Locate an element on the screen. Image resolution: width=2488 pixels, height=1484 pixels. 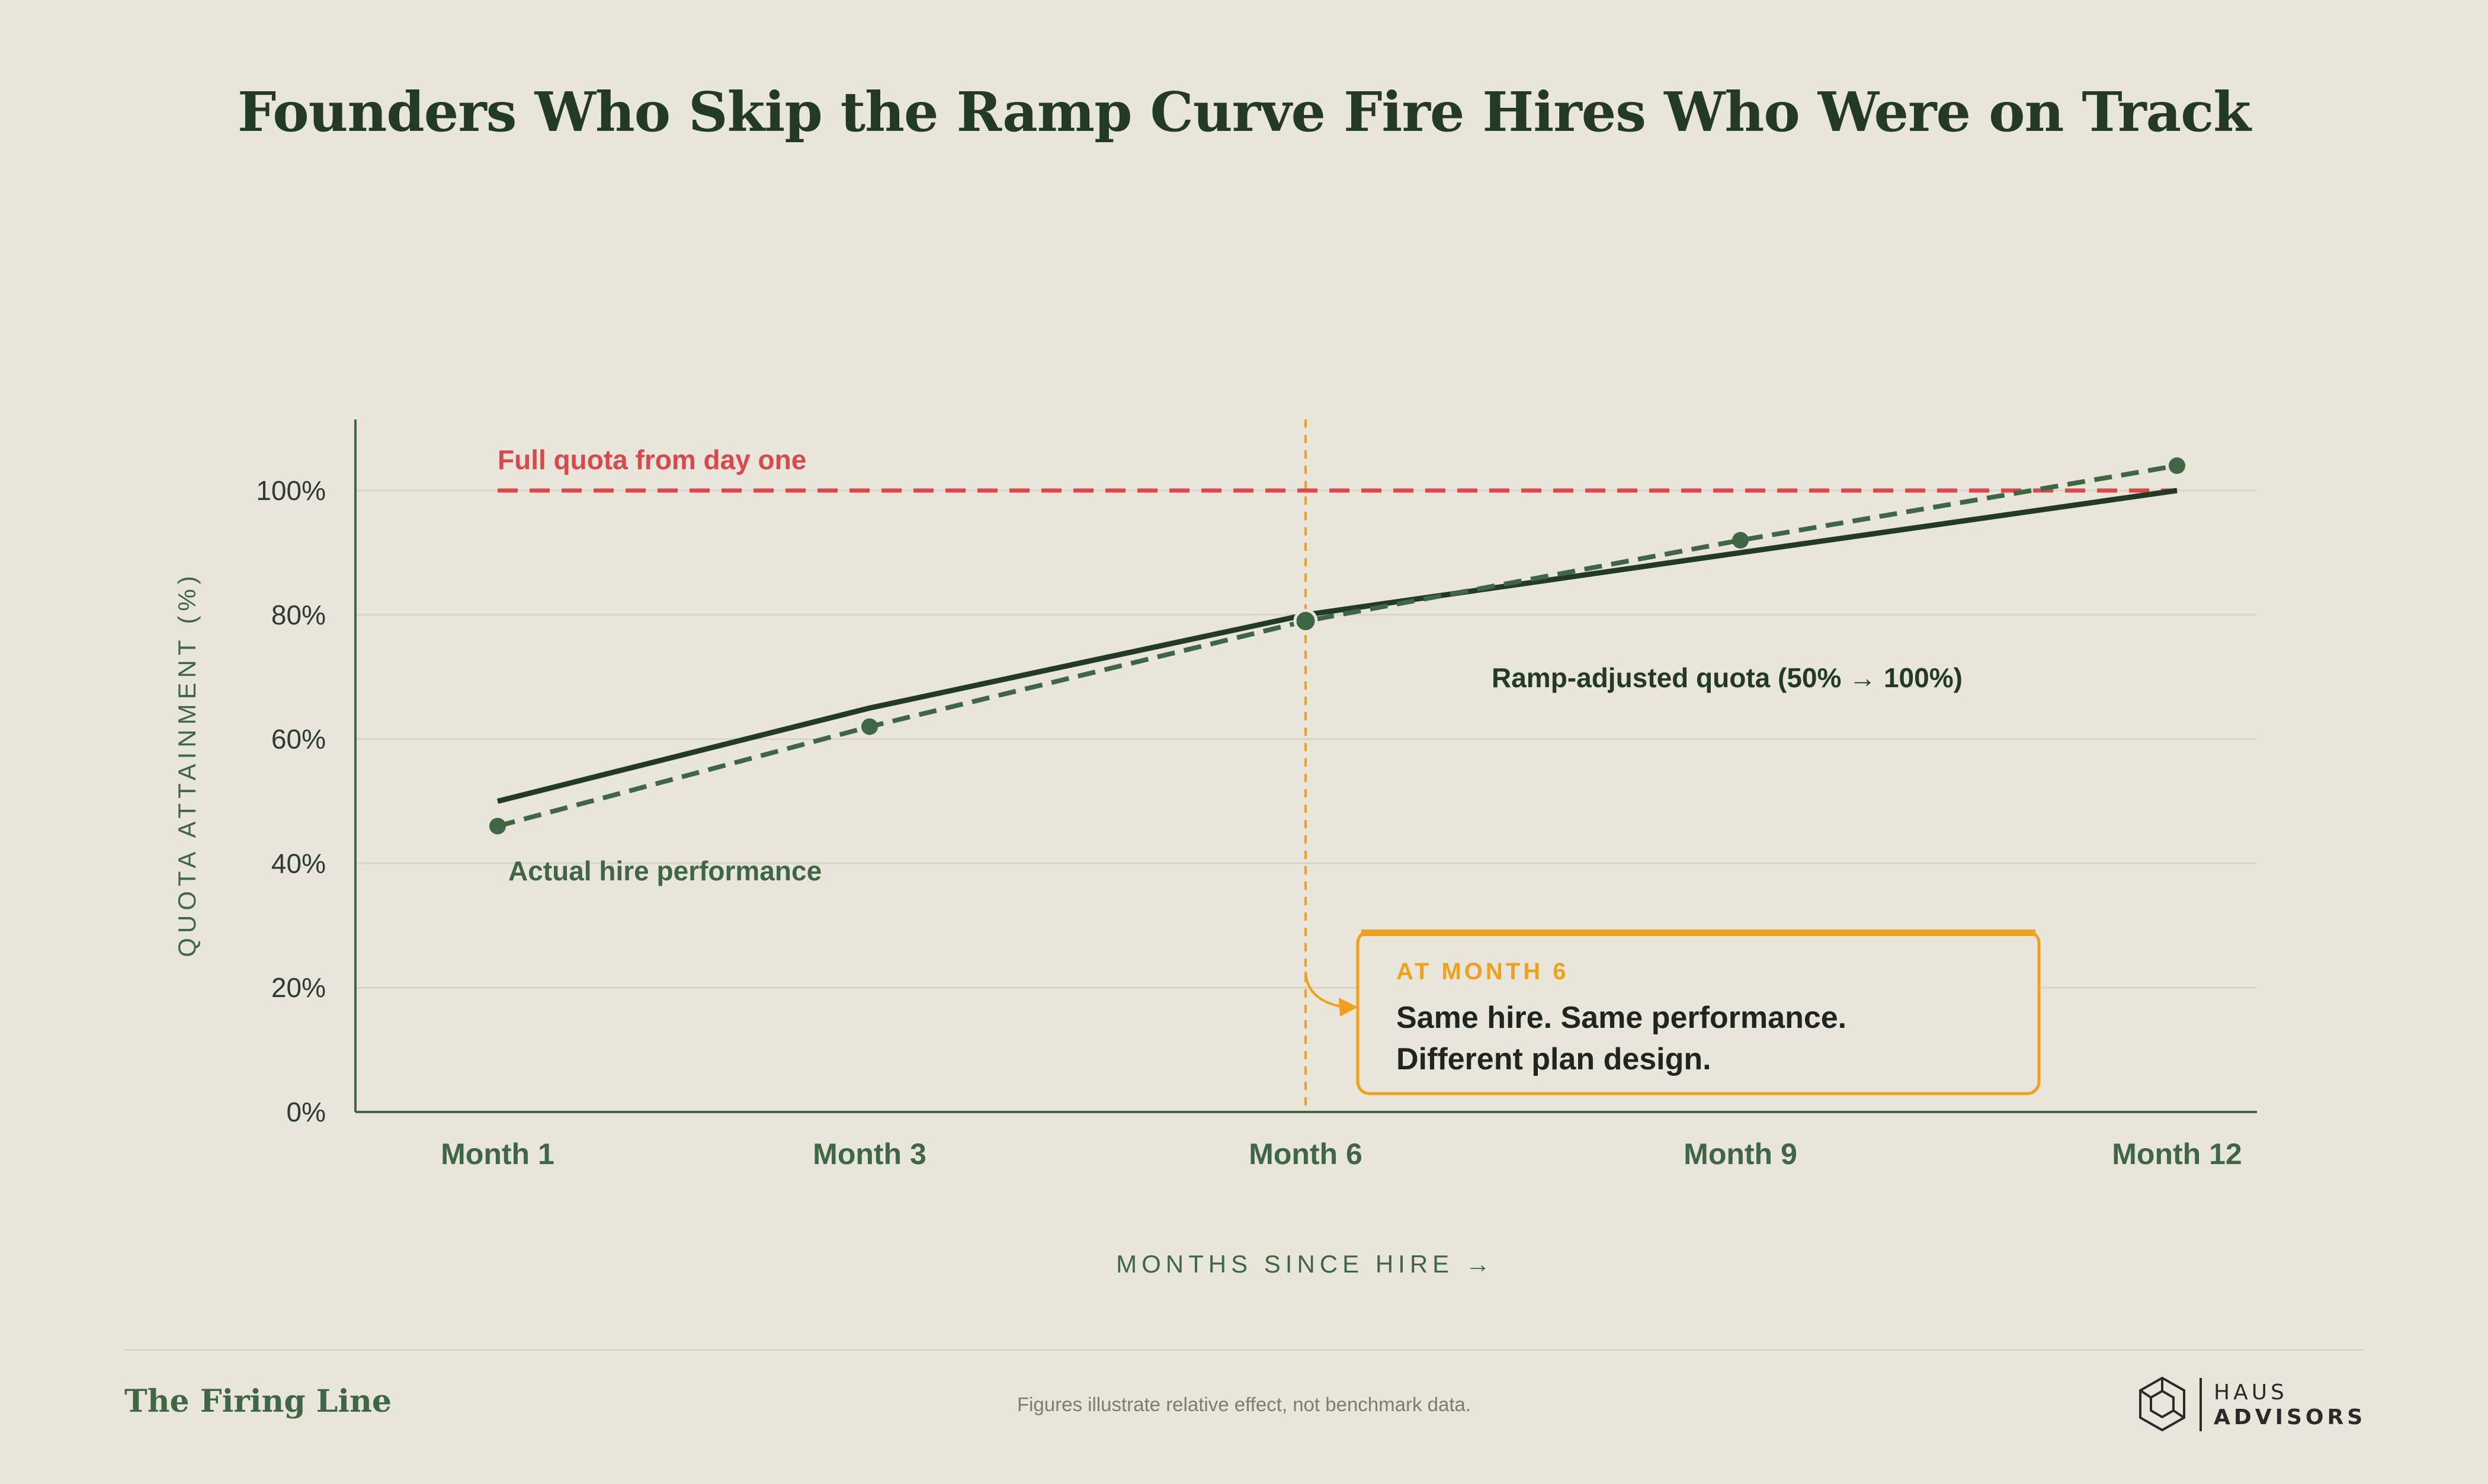
hexagon-cube-icon is located at coordinates (2162, 1404).